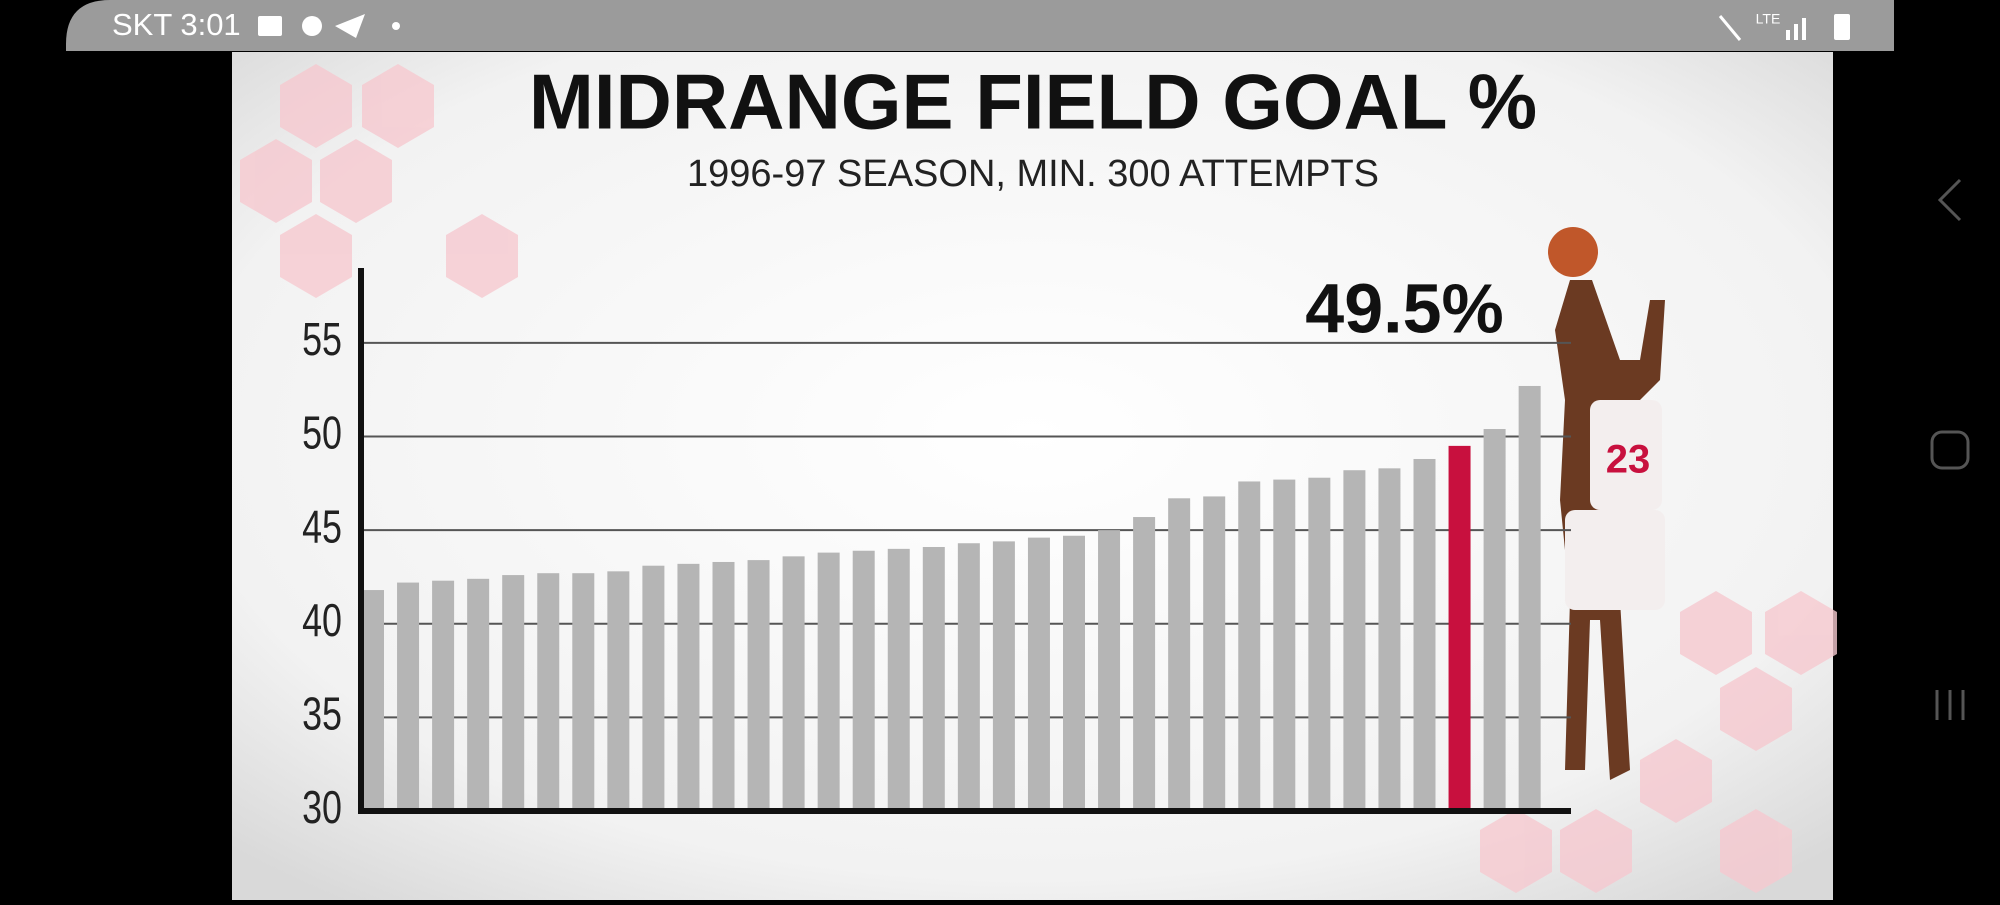 This screenshot has width=2000, height=905. I want to click on nav-buttons, so click(1950, 449).